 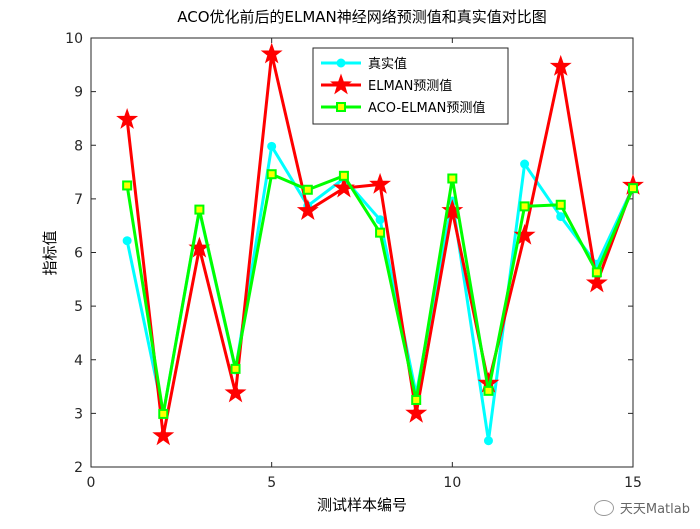 I want to click on x-tick-label: 5, so click(x=271, y=483).